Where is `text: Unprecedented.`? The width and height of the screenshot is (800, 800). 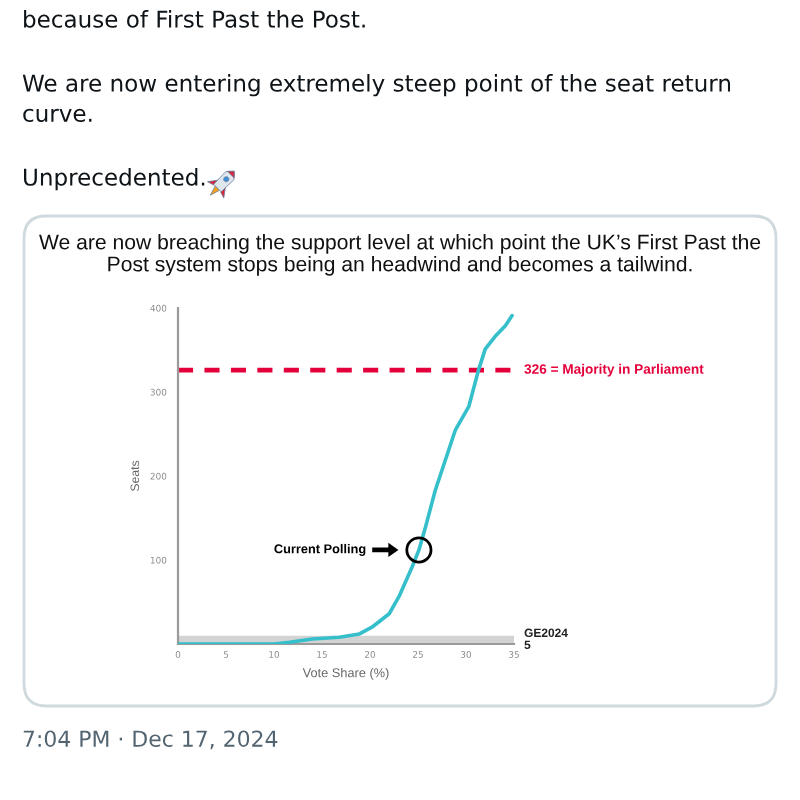
text: Unprecedented. is located at coordinates (114, 179).